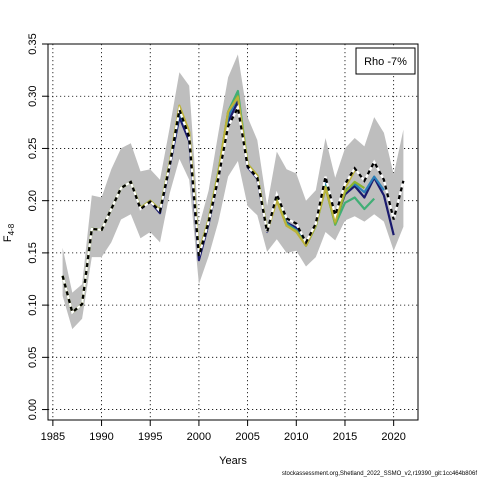 This screenshot has height=480, width=480. Describe the element at coordinates (11, 229) in the screenshot. I see `y-axis-title-sub: 4-8` at that location.